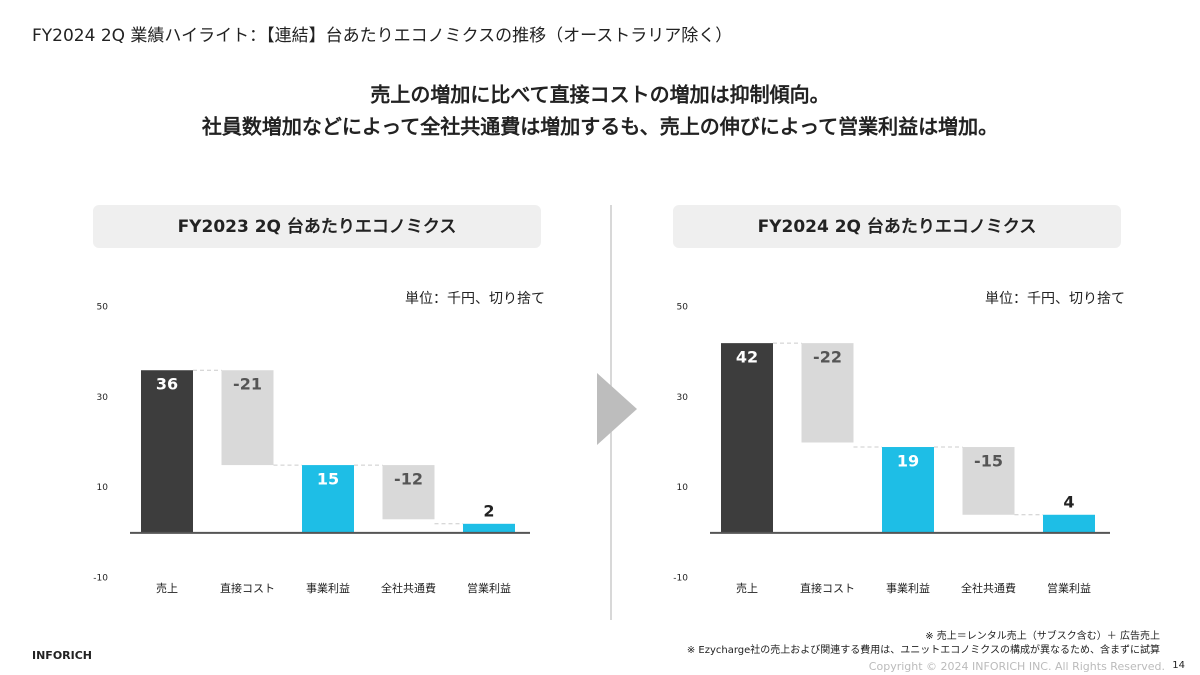 This screenshot has height=675, width=1200. What do you see at coordinates (747, 357) in the screenshot?
I see `value-label: 42` at bounding box center [747, 357].